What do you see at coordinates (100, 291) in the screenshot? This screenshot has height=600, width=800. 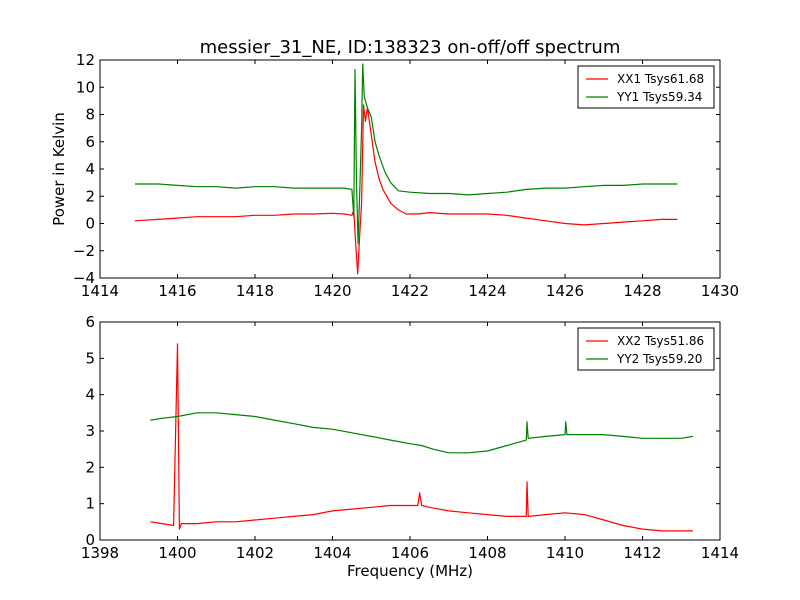 I see `top-x-tick-label: 1414` at bounding box center [100, 291].